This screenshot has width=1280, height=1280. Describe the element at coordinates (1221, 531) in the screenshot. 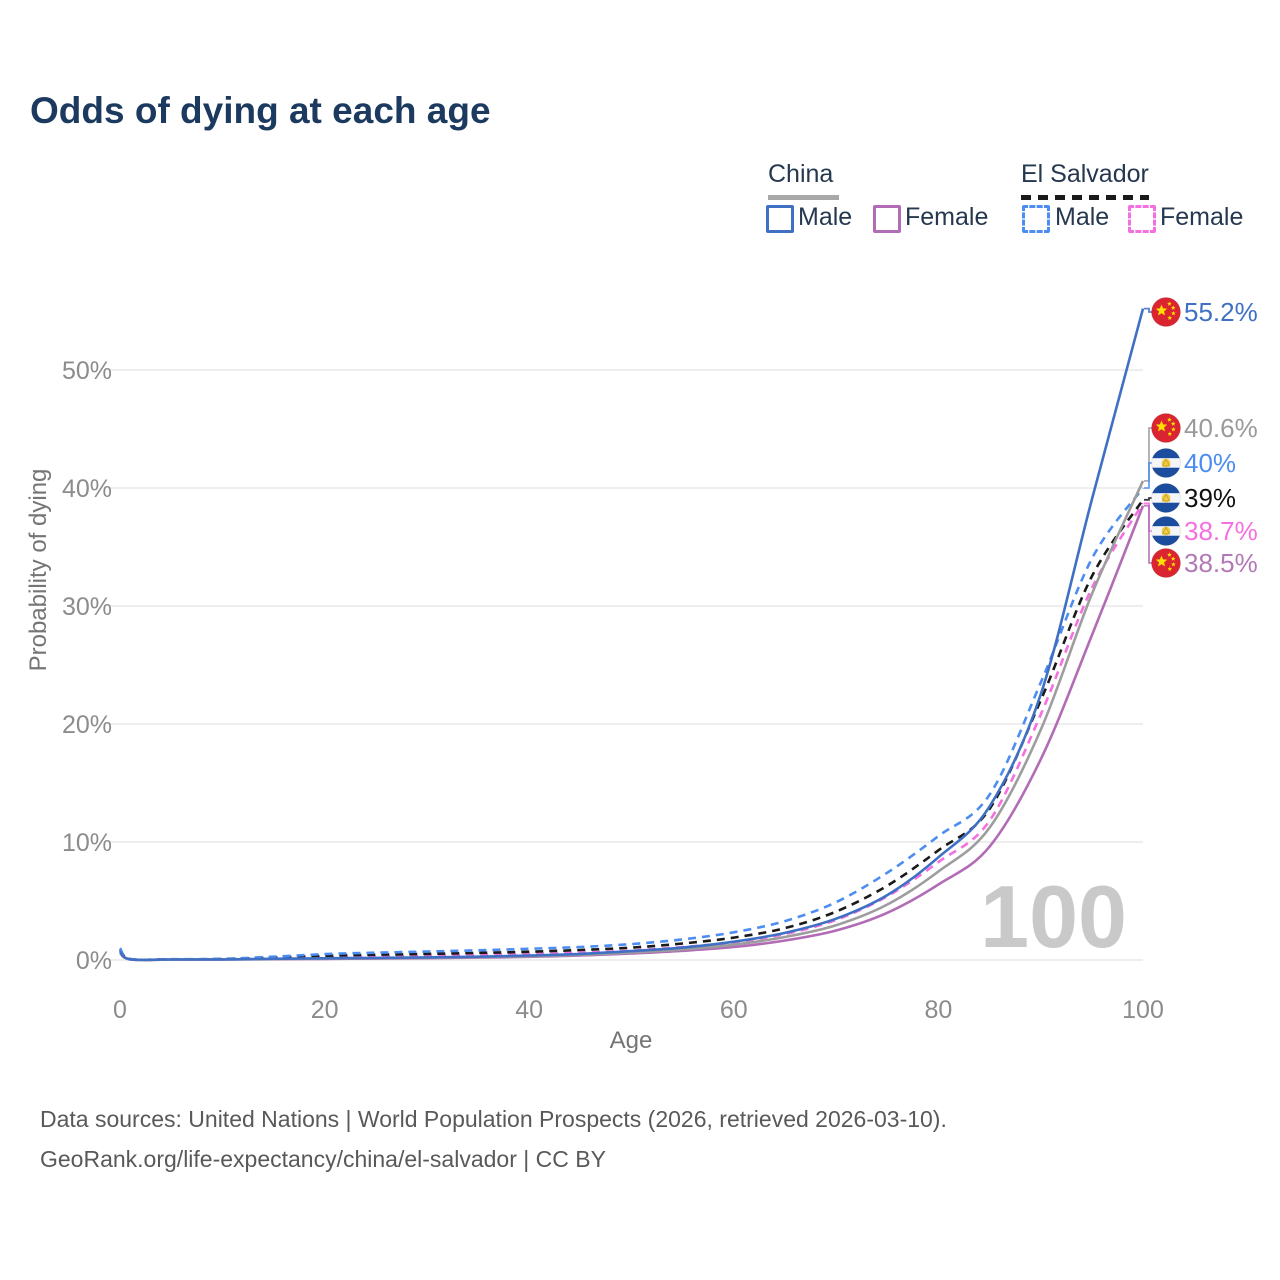

I see `end-value-el-salvador-female: 38.7%` at that location.